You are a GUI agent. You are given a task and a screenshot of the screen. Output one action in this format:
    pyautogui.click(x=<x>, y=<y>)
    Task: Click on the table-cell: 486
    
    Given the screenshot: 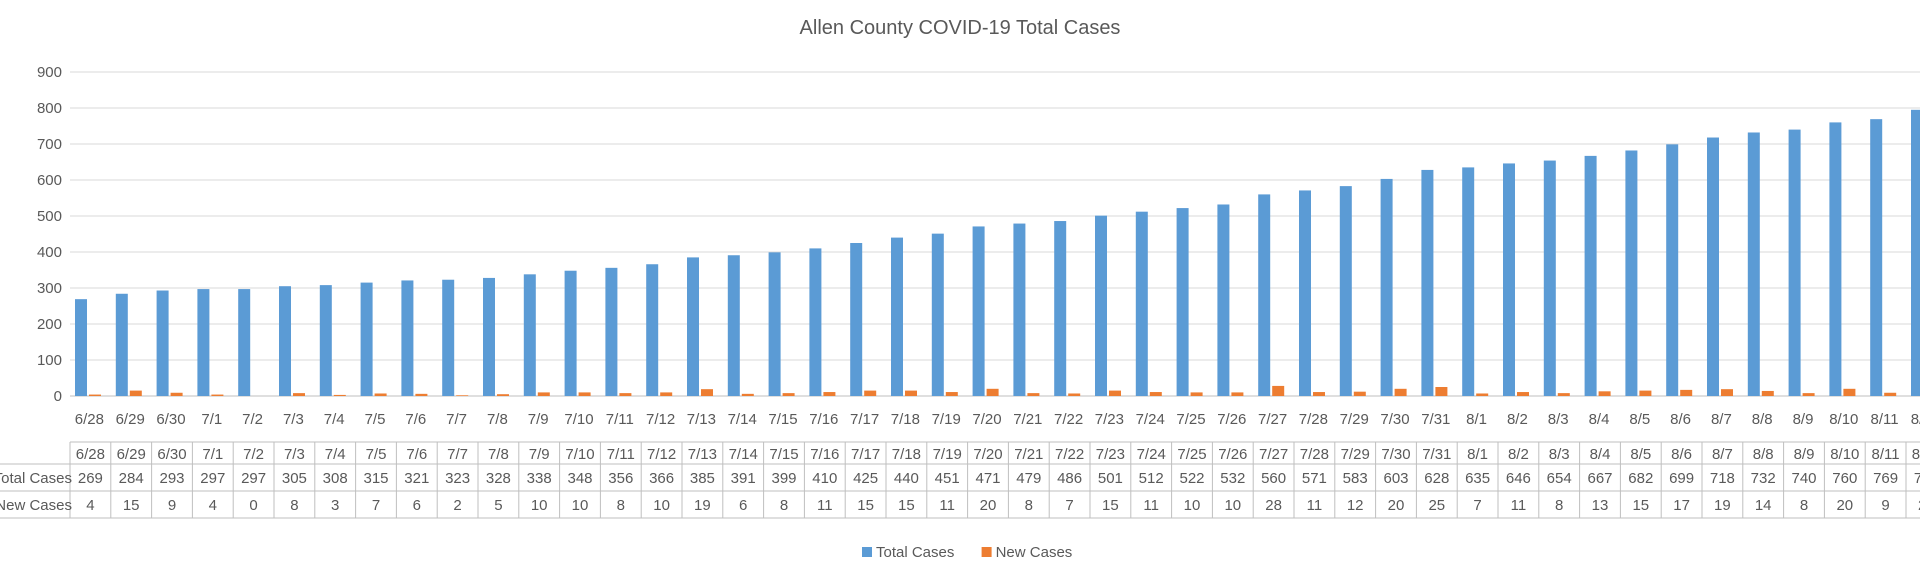 What is the action you would take?
    pyautogui.click(x=1069, y=478)
    